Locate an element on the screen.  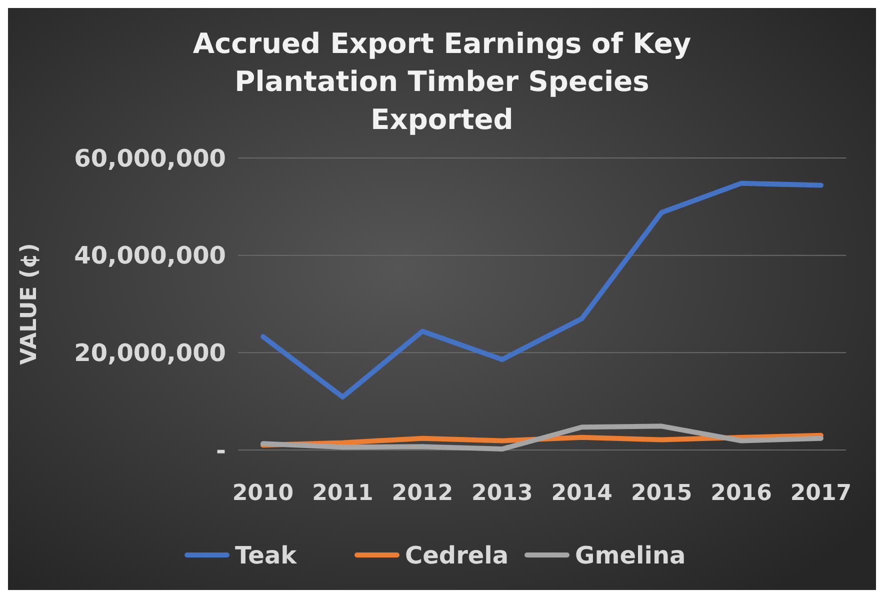
legend-label: Teak is located at coordinates (266, 555).